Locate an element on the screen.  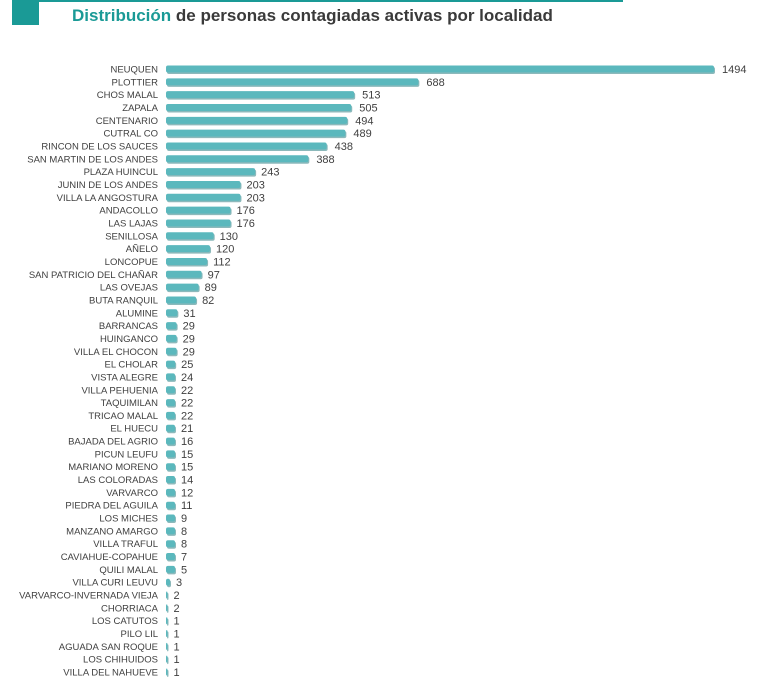
value-label: 24 is located at coordinates (187, 378).